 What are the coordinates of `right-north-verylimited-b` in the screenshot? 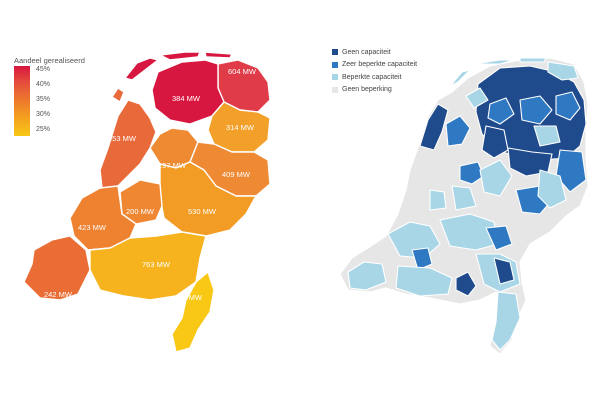 It's located at (568, 106).